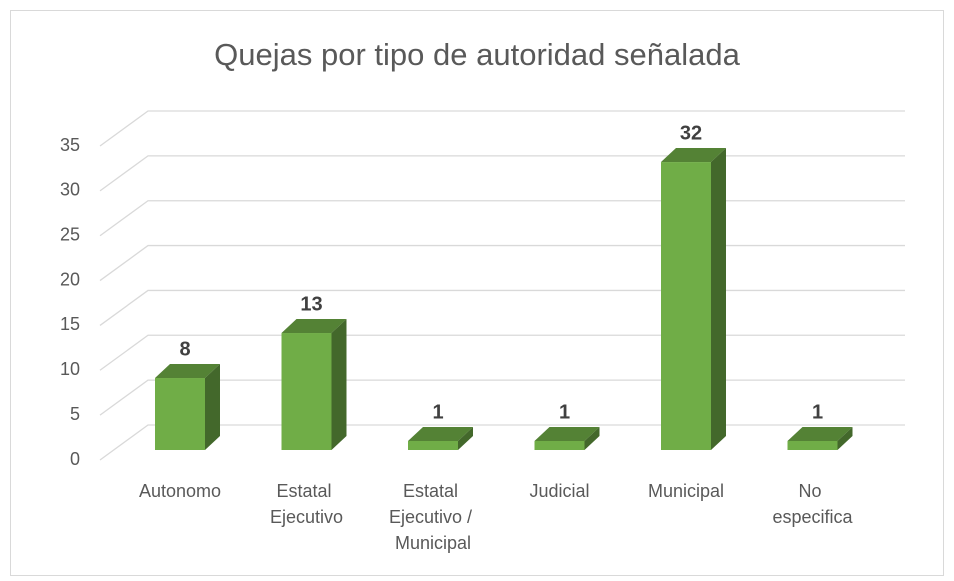 The height and width of the screenshot is (581, 954). Describe the element at coordinates (70, 145) in the screenshot. I see `y-tick-label: 35` at that location.